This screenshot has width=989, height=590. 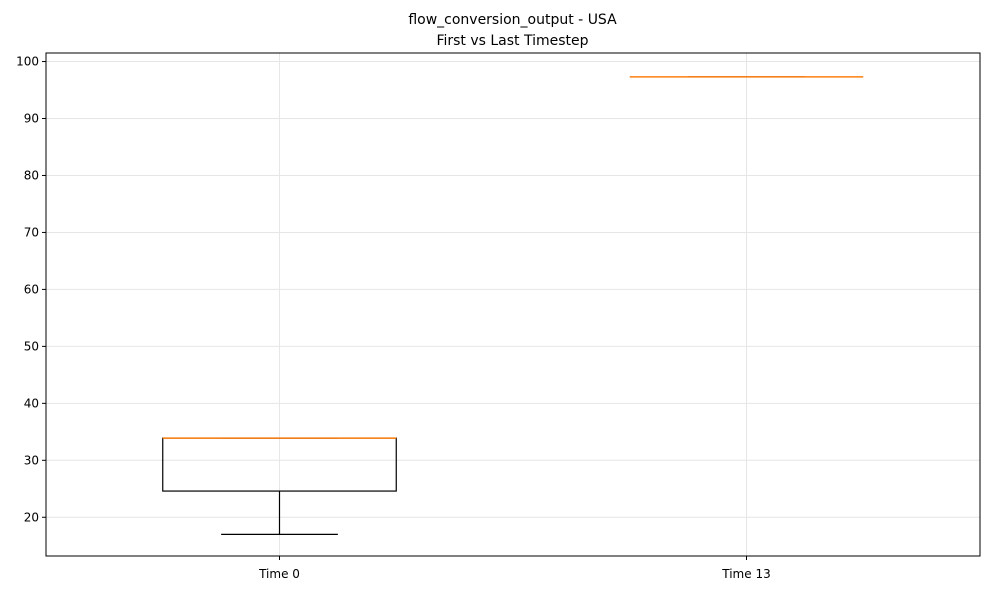 I want to click on y-tick-label: 40, so click(x=31, y=403).